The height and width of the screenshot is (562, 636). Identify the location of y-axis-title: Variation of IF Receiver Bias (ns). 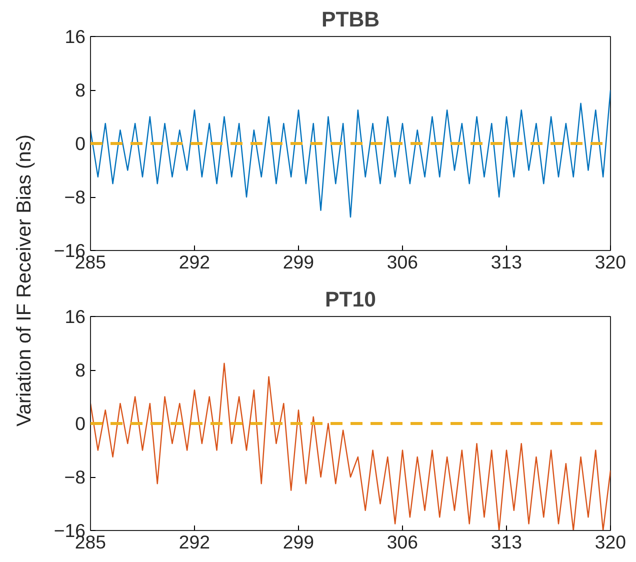
(25, 280).